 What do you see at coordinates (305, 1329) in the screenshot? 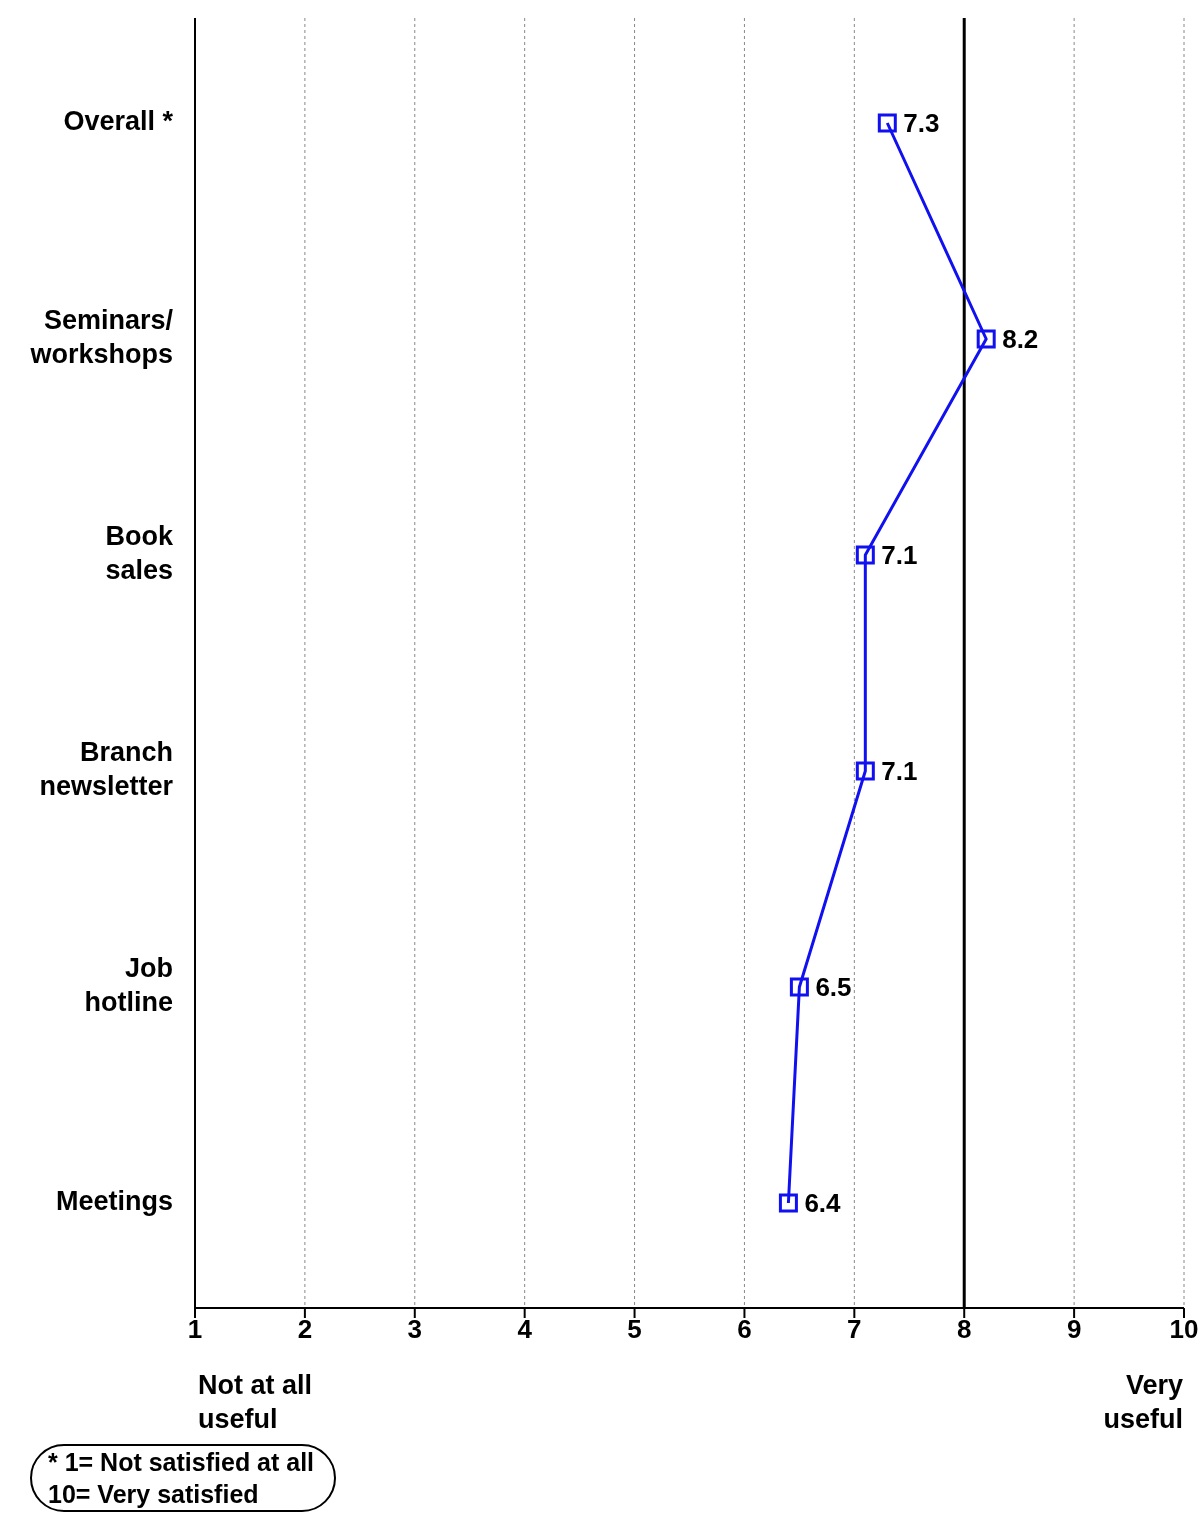
I see `x-tick-label: 2` at bounding box center [305, 1329].